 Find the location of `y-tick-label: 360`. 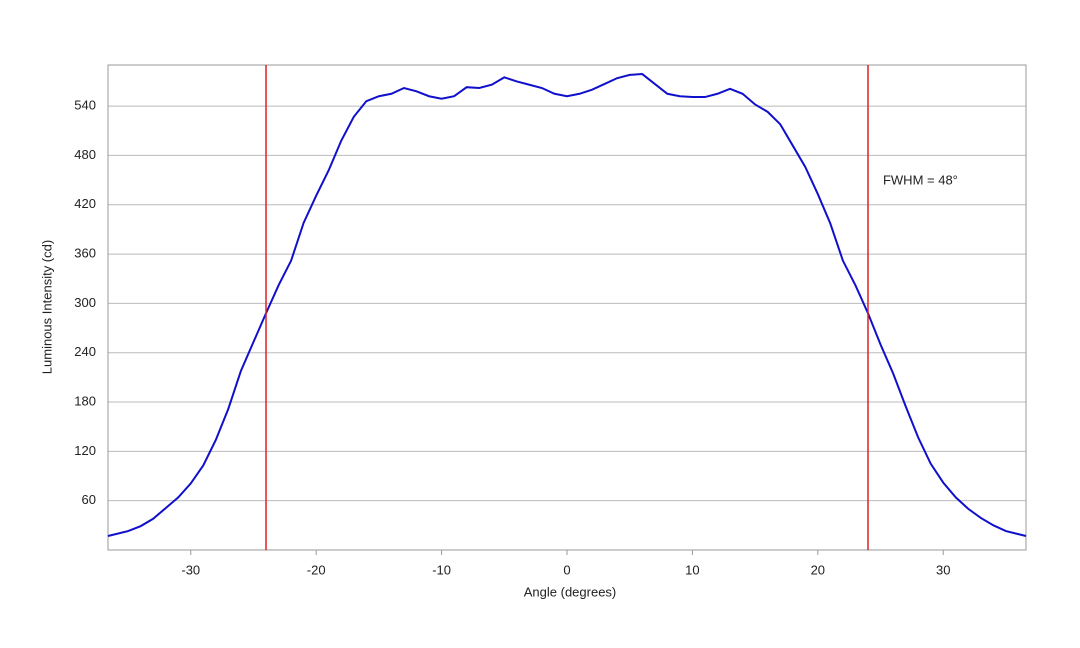

y-tick-label: 360 is located at coordinates (85, 253).